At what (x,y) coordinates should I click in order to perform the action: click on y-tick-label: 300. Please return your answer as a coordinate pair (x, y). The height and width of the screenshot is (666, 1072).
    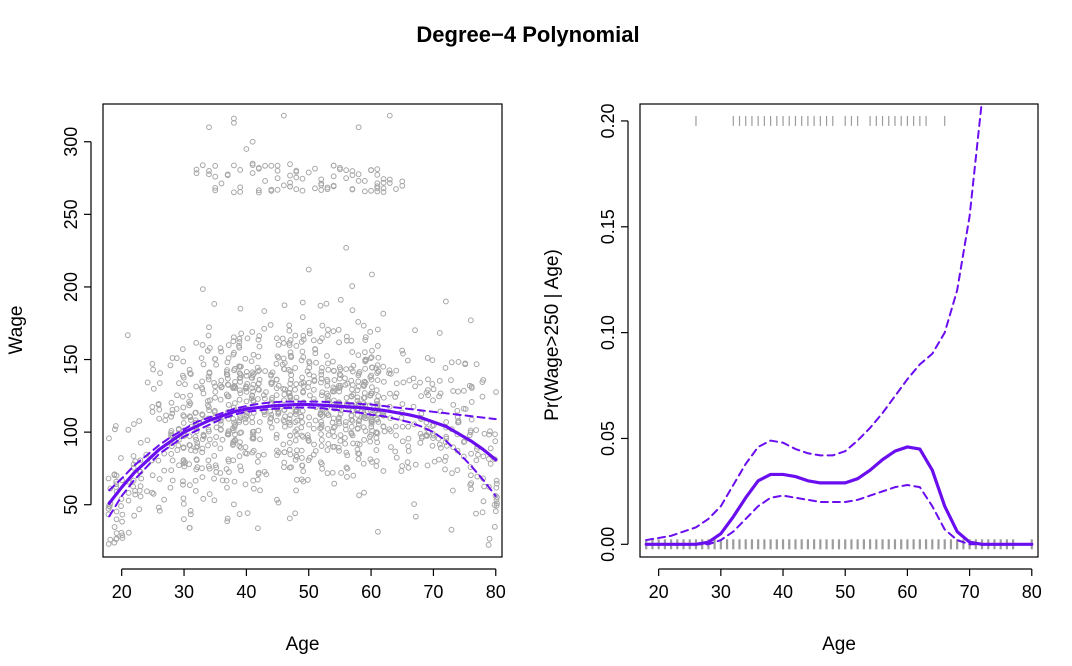
    Looking at the image, I should click on (71, 142).